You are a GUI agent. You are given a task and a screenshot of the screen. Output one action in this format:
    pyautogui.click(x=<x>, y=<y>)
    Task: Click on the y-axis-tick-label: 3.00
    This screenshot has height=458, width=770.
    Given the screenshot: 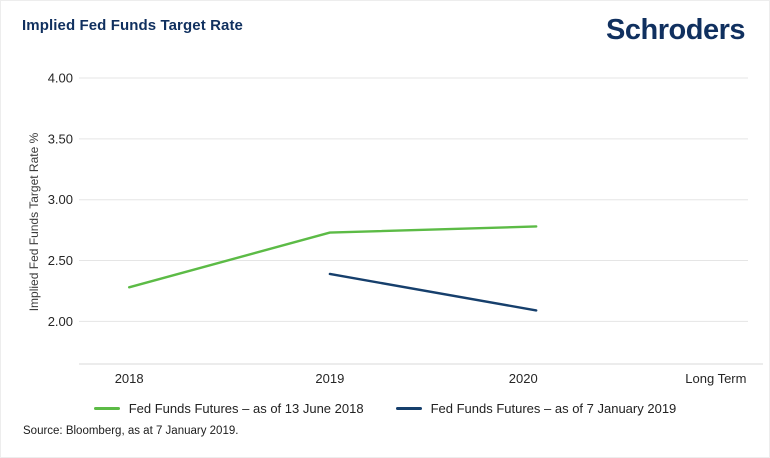 What is the action you would take?
    pyautogui.click(x=60, y=199)
    